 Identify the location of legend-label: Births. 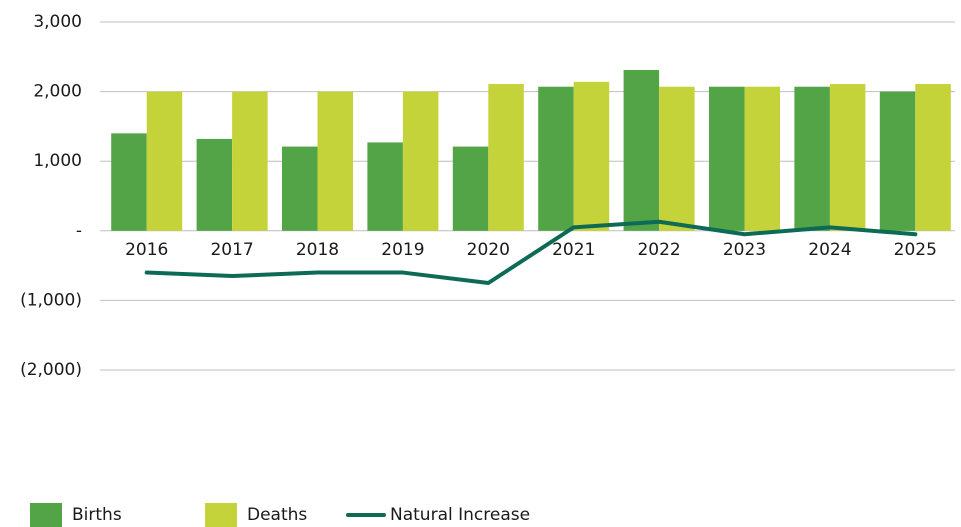
(97, 515).